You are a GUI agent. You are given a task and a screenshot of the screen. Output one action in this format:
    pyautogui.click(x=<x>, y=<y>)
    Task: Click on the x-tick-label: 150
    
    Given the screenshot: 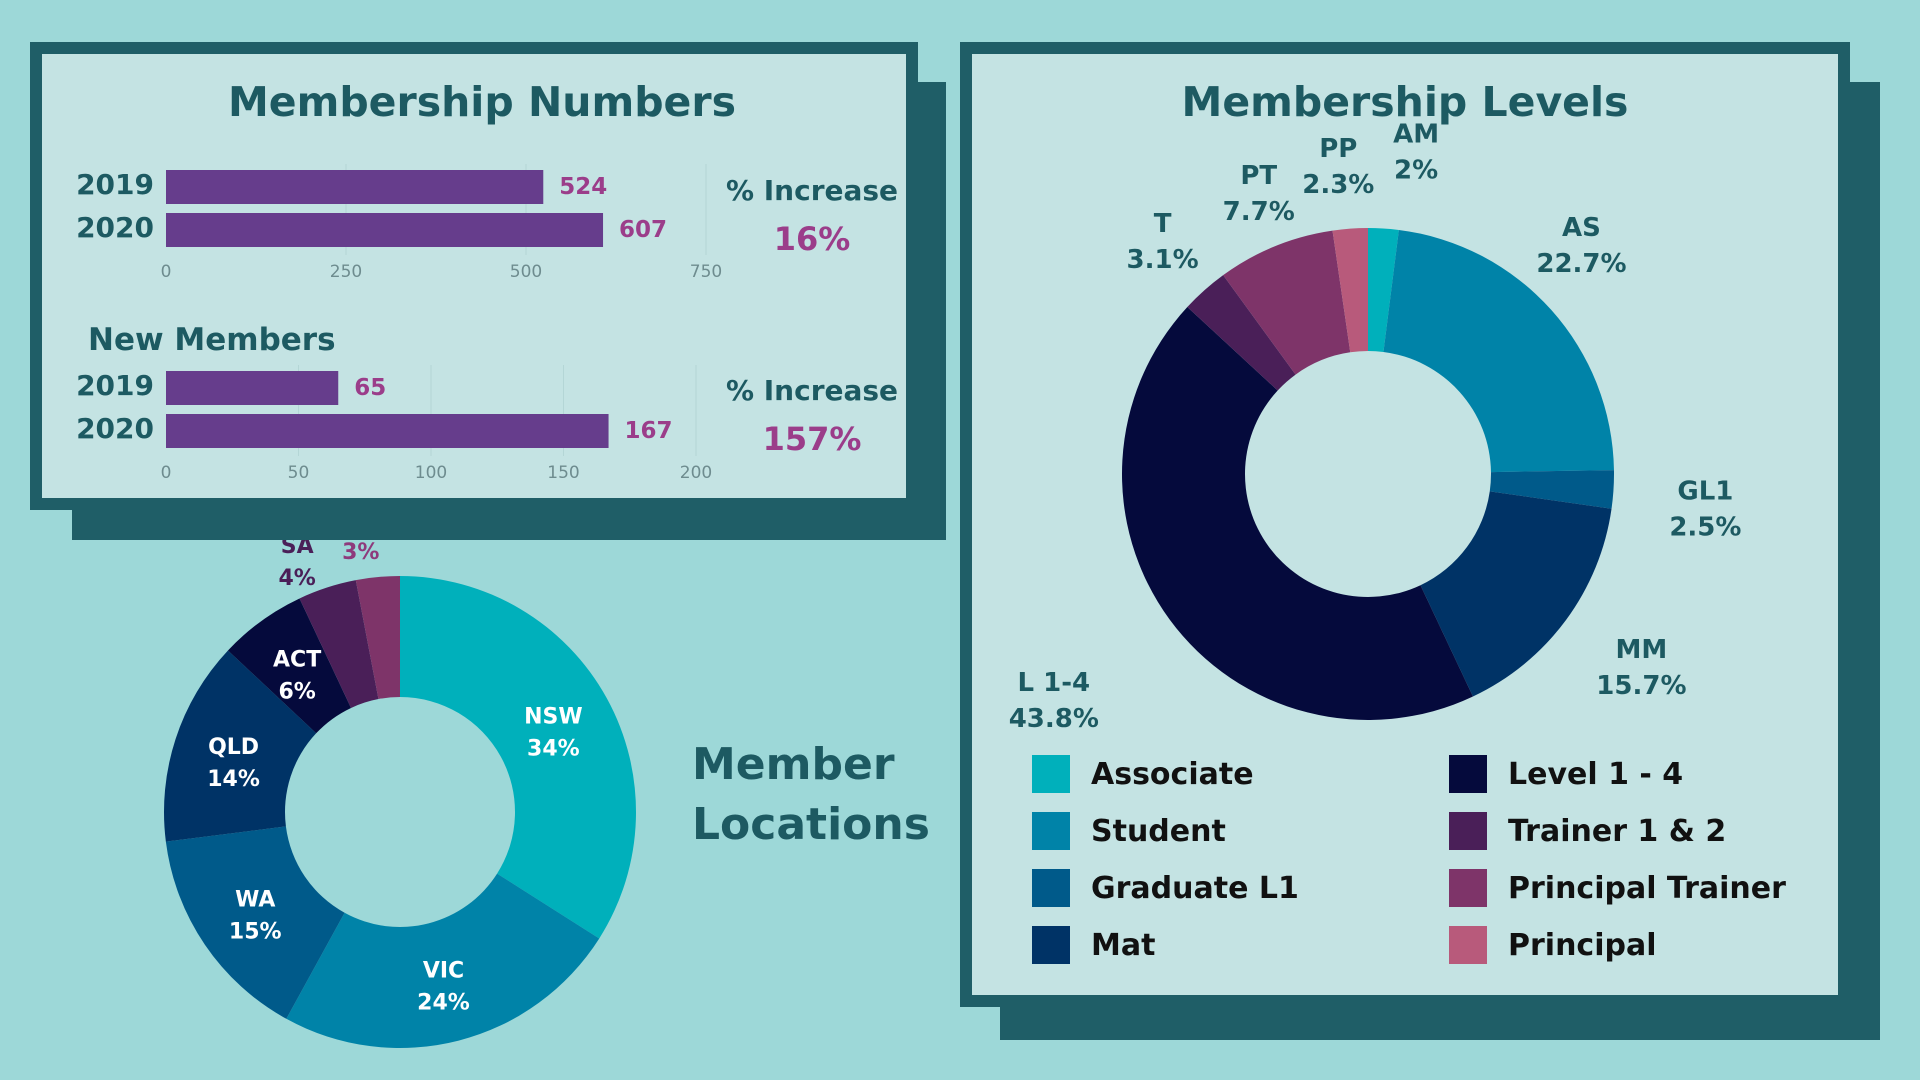 What is the action you would take?
    pyautogui.click(x=563, y=473)
    